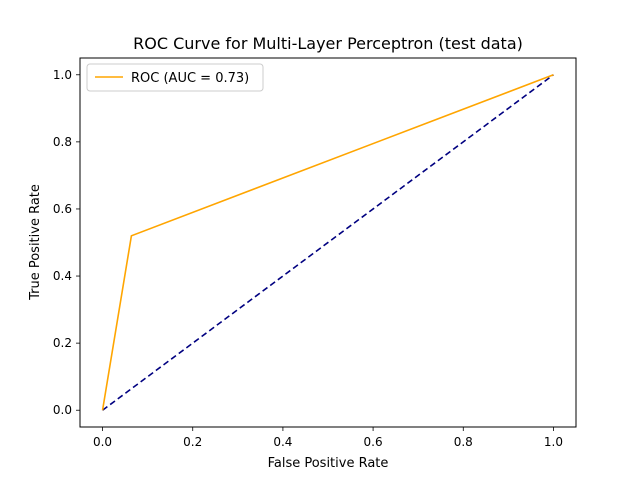 Image resolution: width=640 pixels, height=480 pixels. I want to click on x-tick-label: 0.8, so click(463, 442).